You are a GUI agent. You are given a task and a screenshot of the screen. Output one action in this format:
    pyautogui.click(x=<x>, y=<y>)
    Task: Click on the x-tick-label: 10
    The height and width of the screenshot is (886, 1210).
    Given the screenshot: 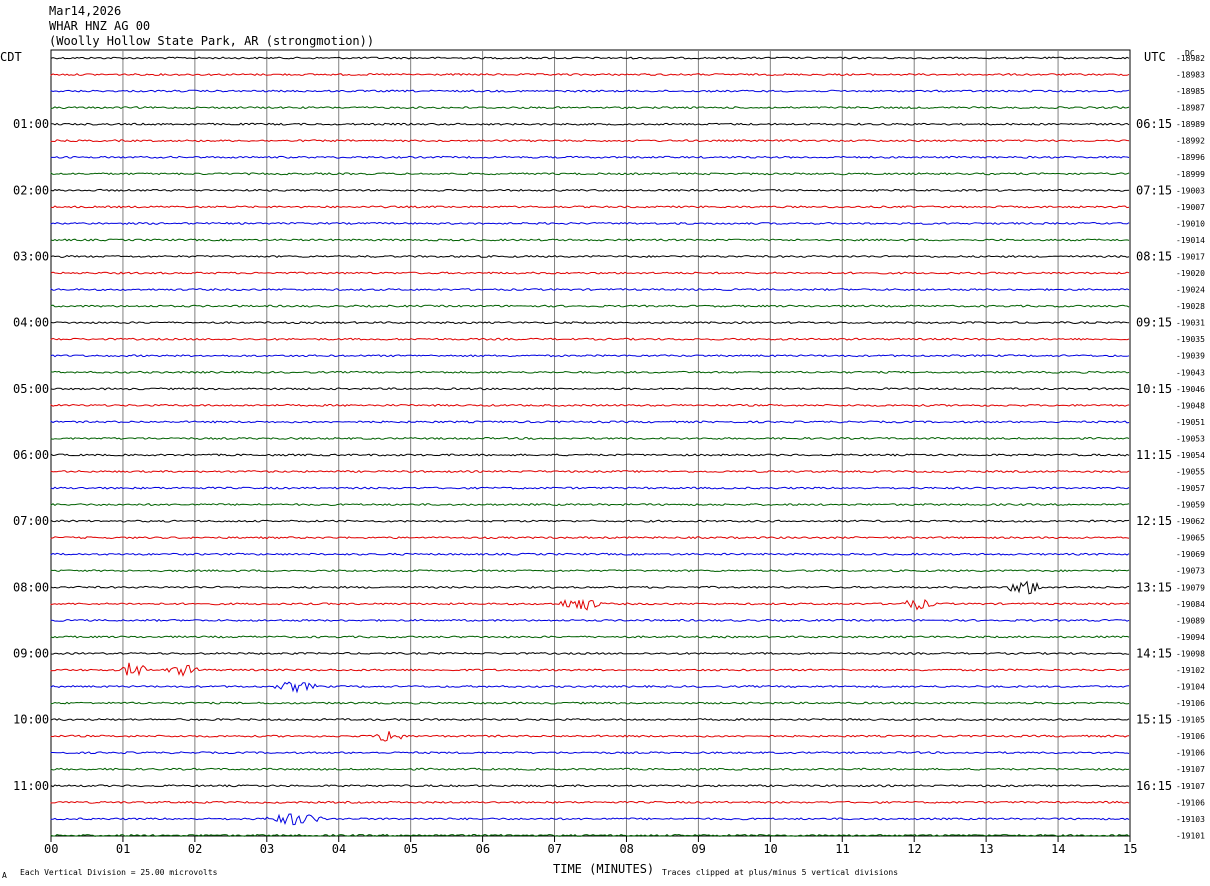 What is the action you would take?
    pyautogui.click(x=770, y=849)
    